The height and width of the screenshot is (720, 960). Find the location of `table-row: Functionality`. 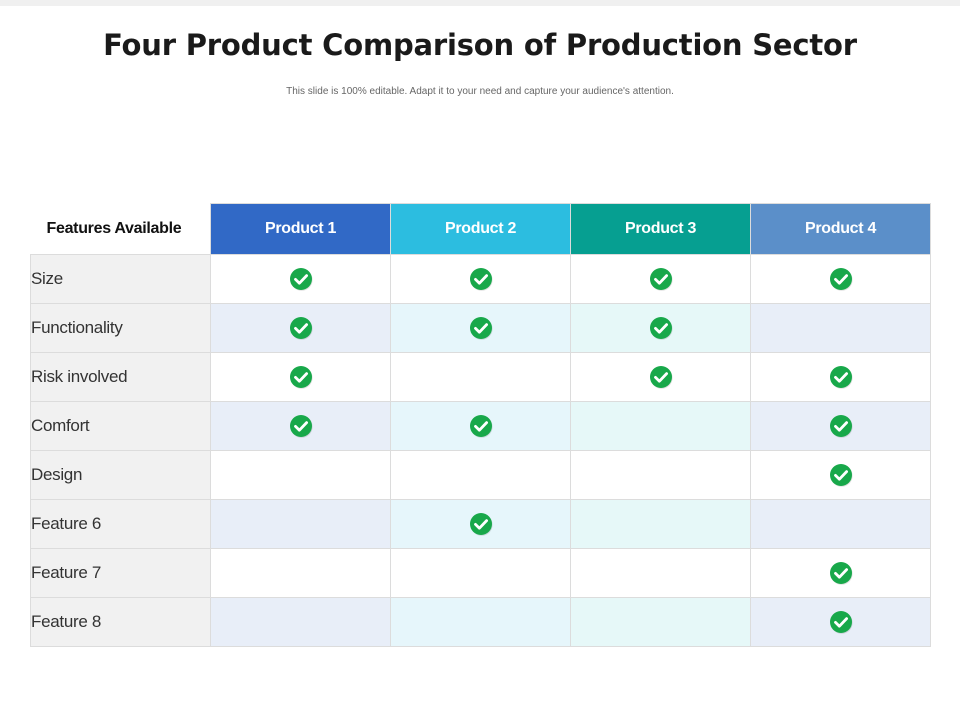

table-row: Functionality is located at coordinates (480, 328).